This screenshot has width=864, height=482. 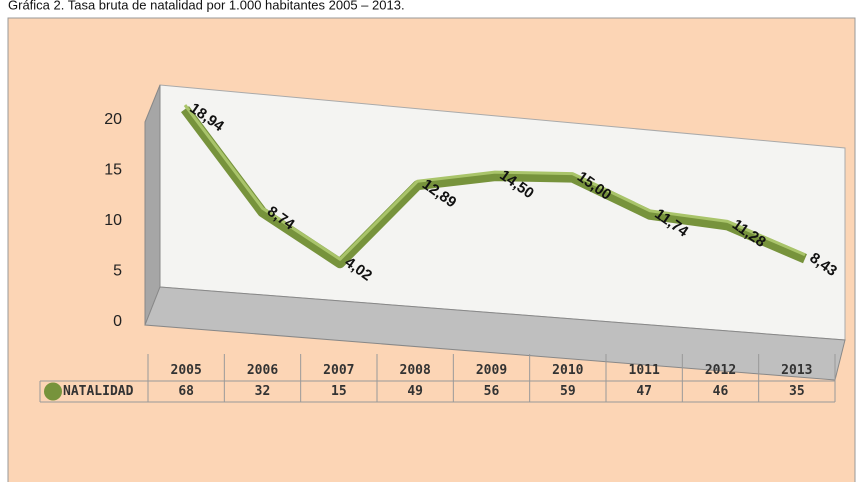 I want to click on legend-marker, so click(x=53, y=391).